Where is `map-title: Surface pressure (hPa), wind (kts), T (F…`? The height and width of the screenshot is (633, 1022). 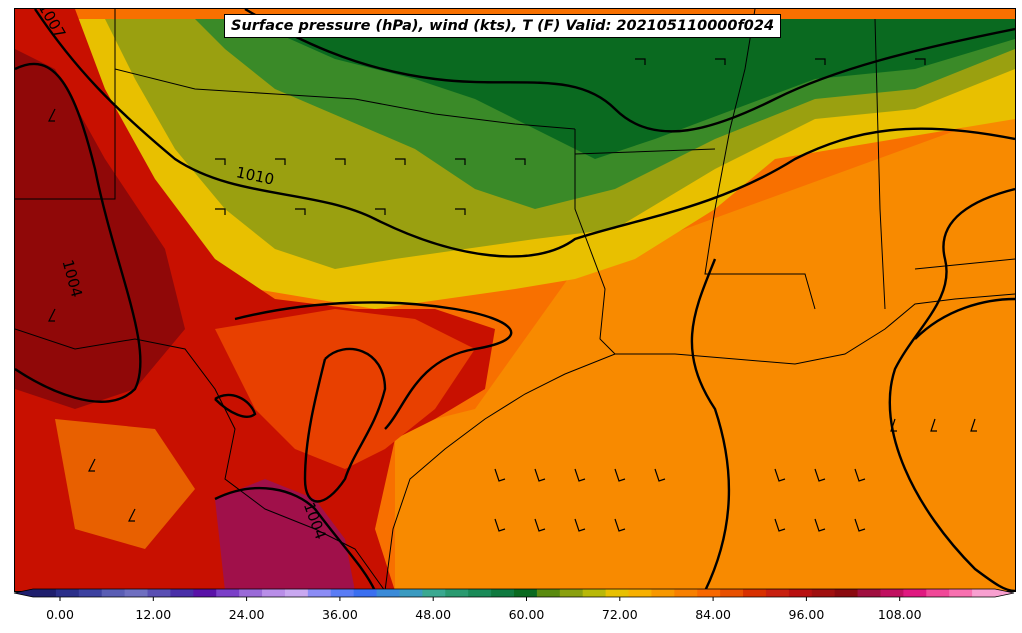 map-title: Surface pressure (hPa), wind (kts), T (F… is located at coordinates (503, 26).